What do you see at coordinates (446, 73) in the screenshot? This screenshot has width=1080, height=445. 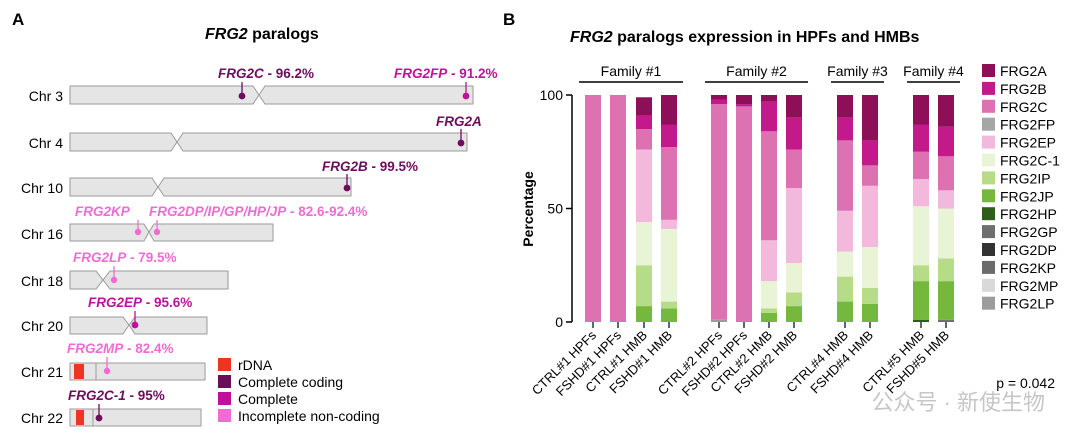 I see `paralog-label: FRG2FP - 91.2%` at bounding box center [446, 73].